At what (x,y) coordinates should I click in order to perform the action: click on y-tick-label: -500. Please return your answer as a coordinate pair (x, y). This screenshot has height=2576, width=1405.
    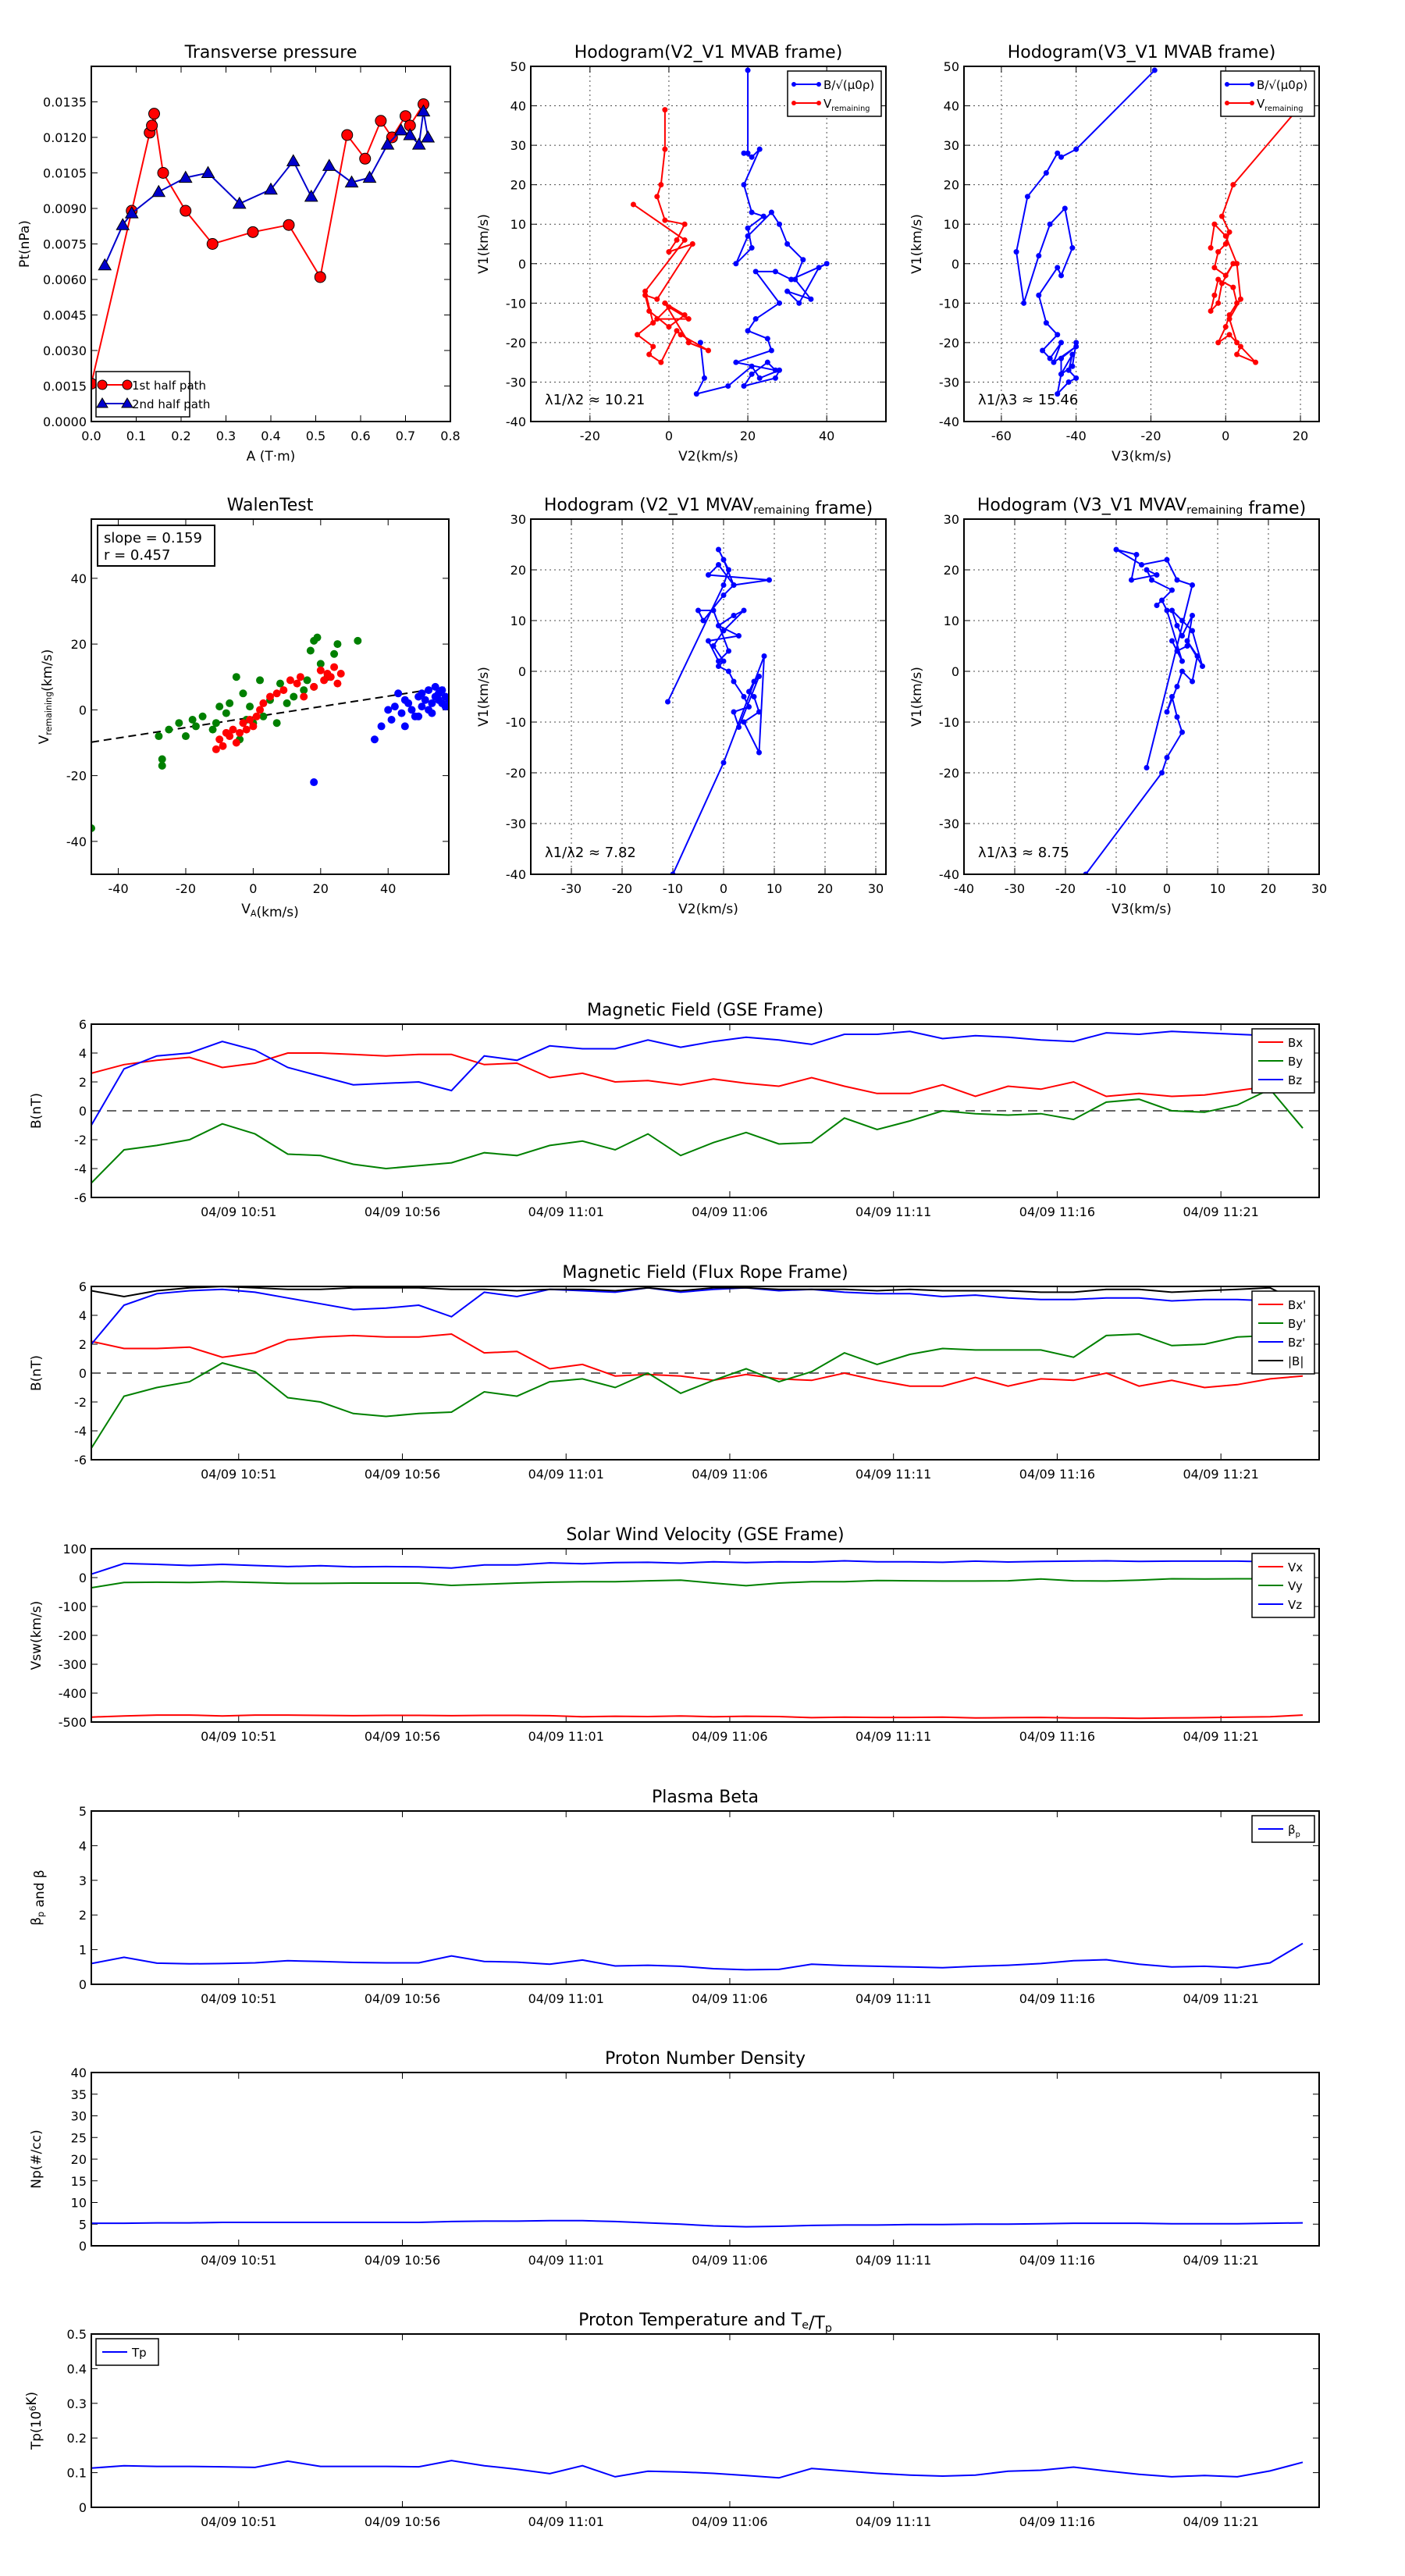
    Looking at the image, I should click on (73, 1722).